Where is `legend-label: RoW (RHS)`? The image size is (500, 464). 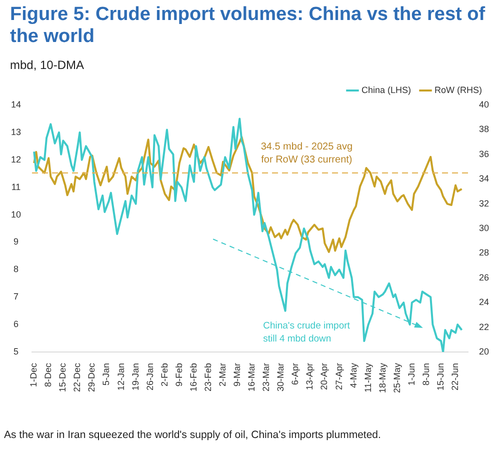
legend-label: RoW (RHS) is located at coordinates (458, 89).